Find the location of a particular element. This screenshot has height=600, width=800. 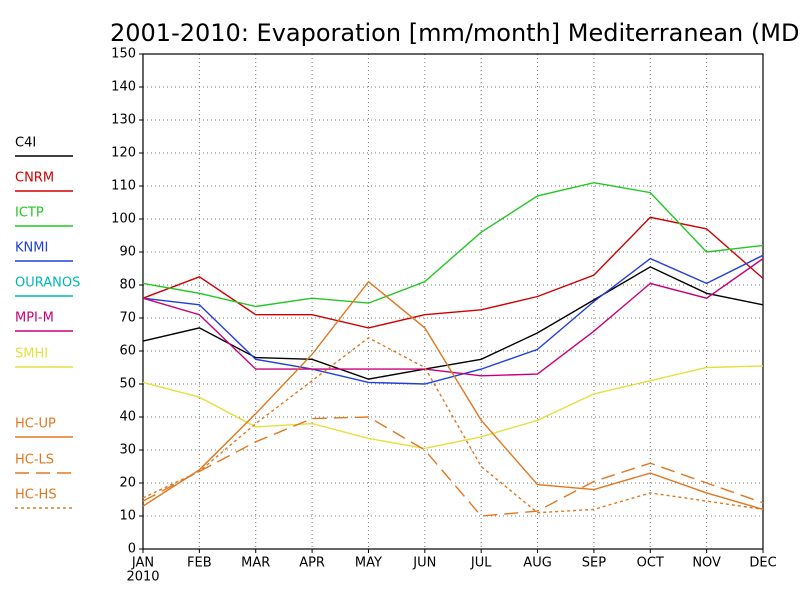

x-tick-label: JUL is located at coordinates (481, 563).